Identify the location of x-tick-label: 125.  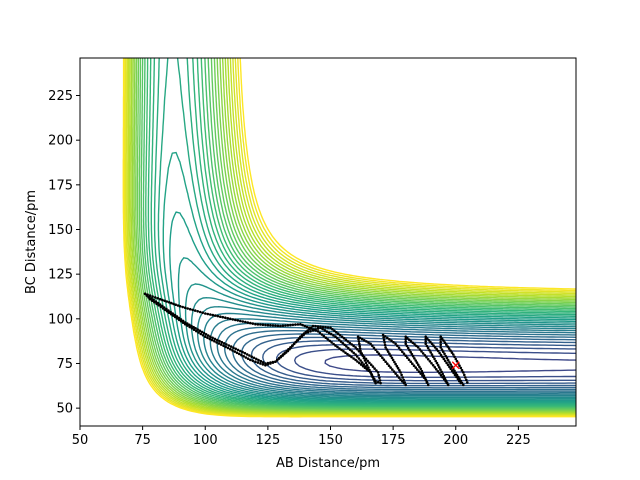
(267, 440).